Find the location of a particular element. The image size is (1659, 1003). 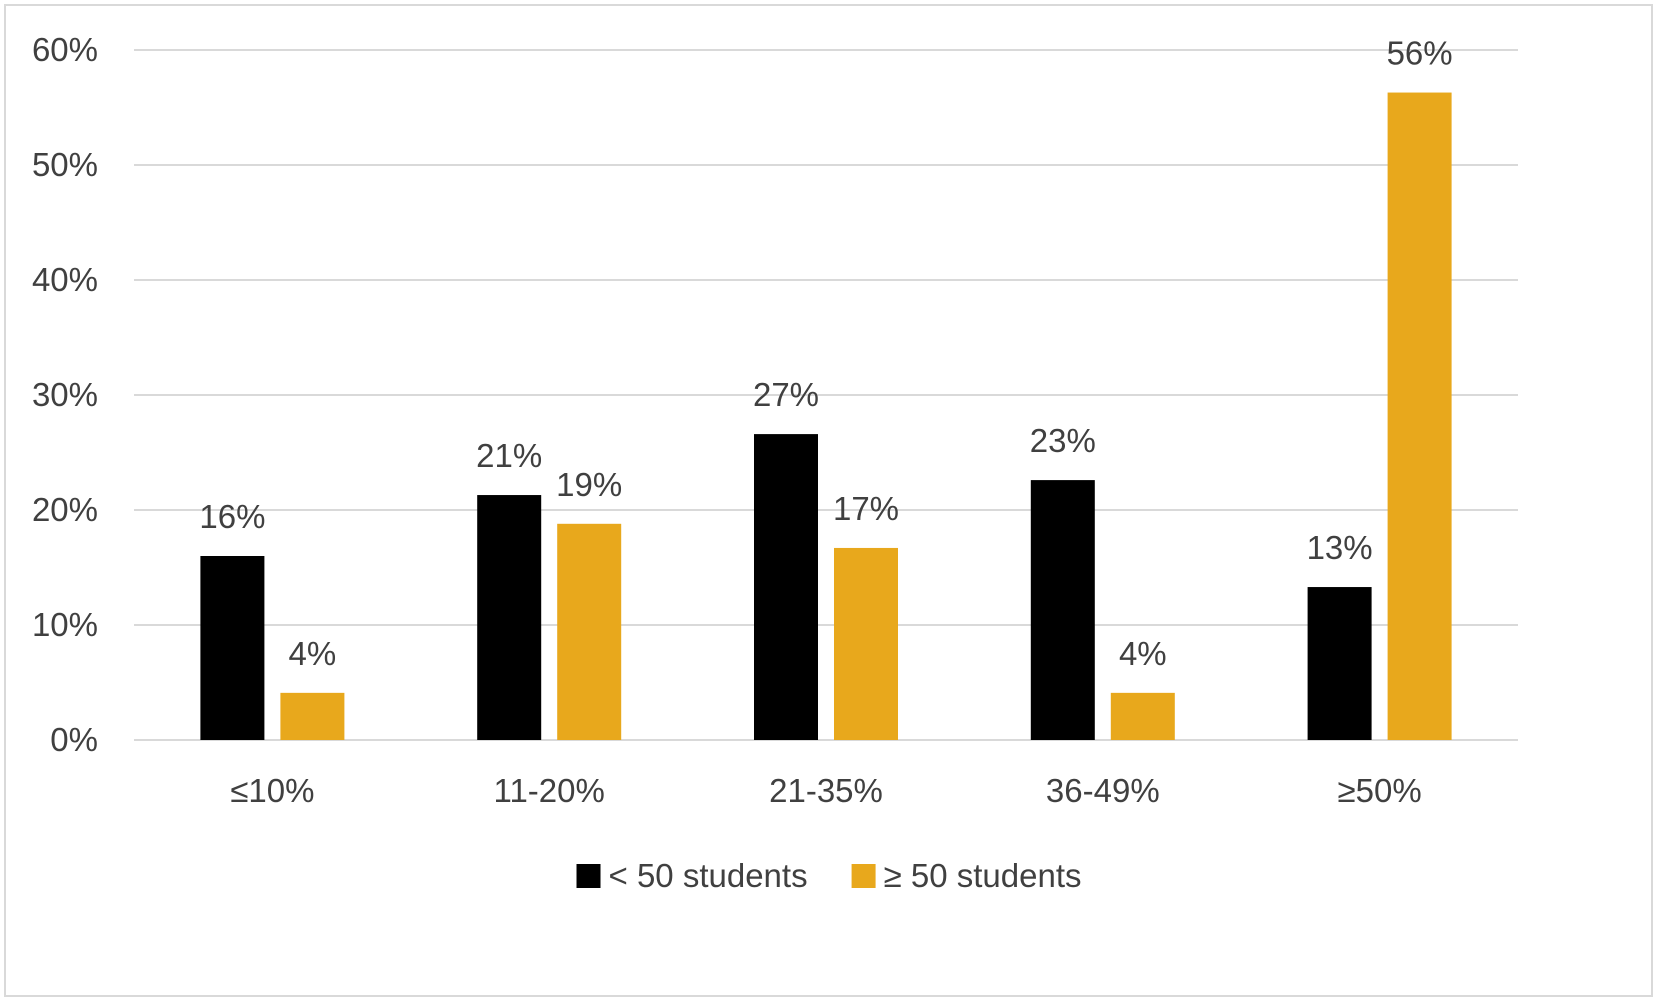

y-axis-ticks: 0% 10% 20% 30% 40% 50% 60% is located at coordinates (65, 394).